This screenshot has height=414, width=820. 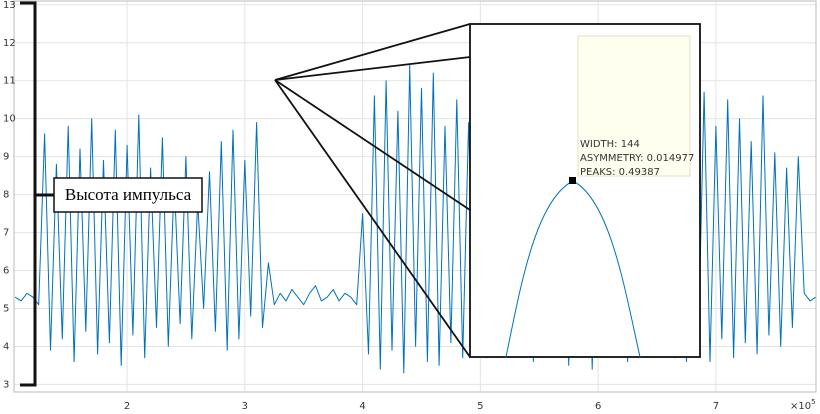 What do you see at coordinates (620, 172) in the screenshot?
I see `datatip-text: PEAKS: 0.49387` at bounding box center [620, 172].